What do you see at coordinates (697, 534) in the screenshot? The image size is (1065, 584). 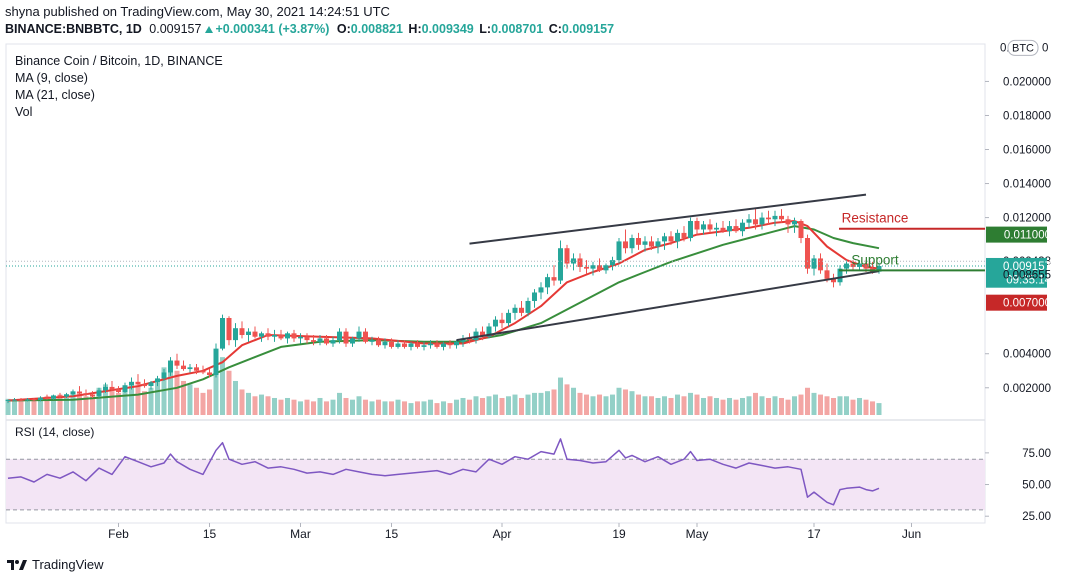 I see `time-tick-label: May` at bounding box center [697, 534].